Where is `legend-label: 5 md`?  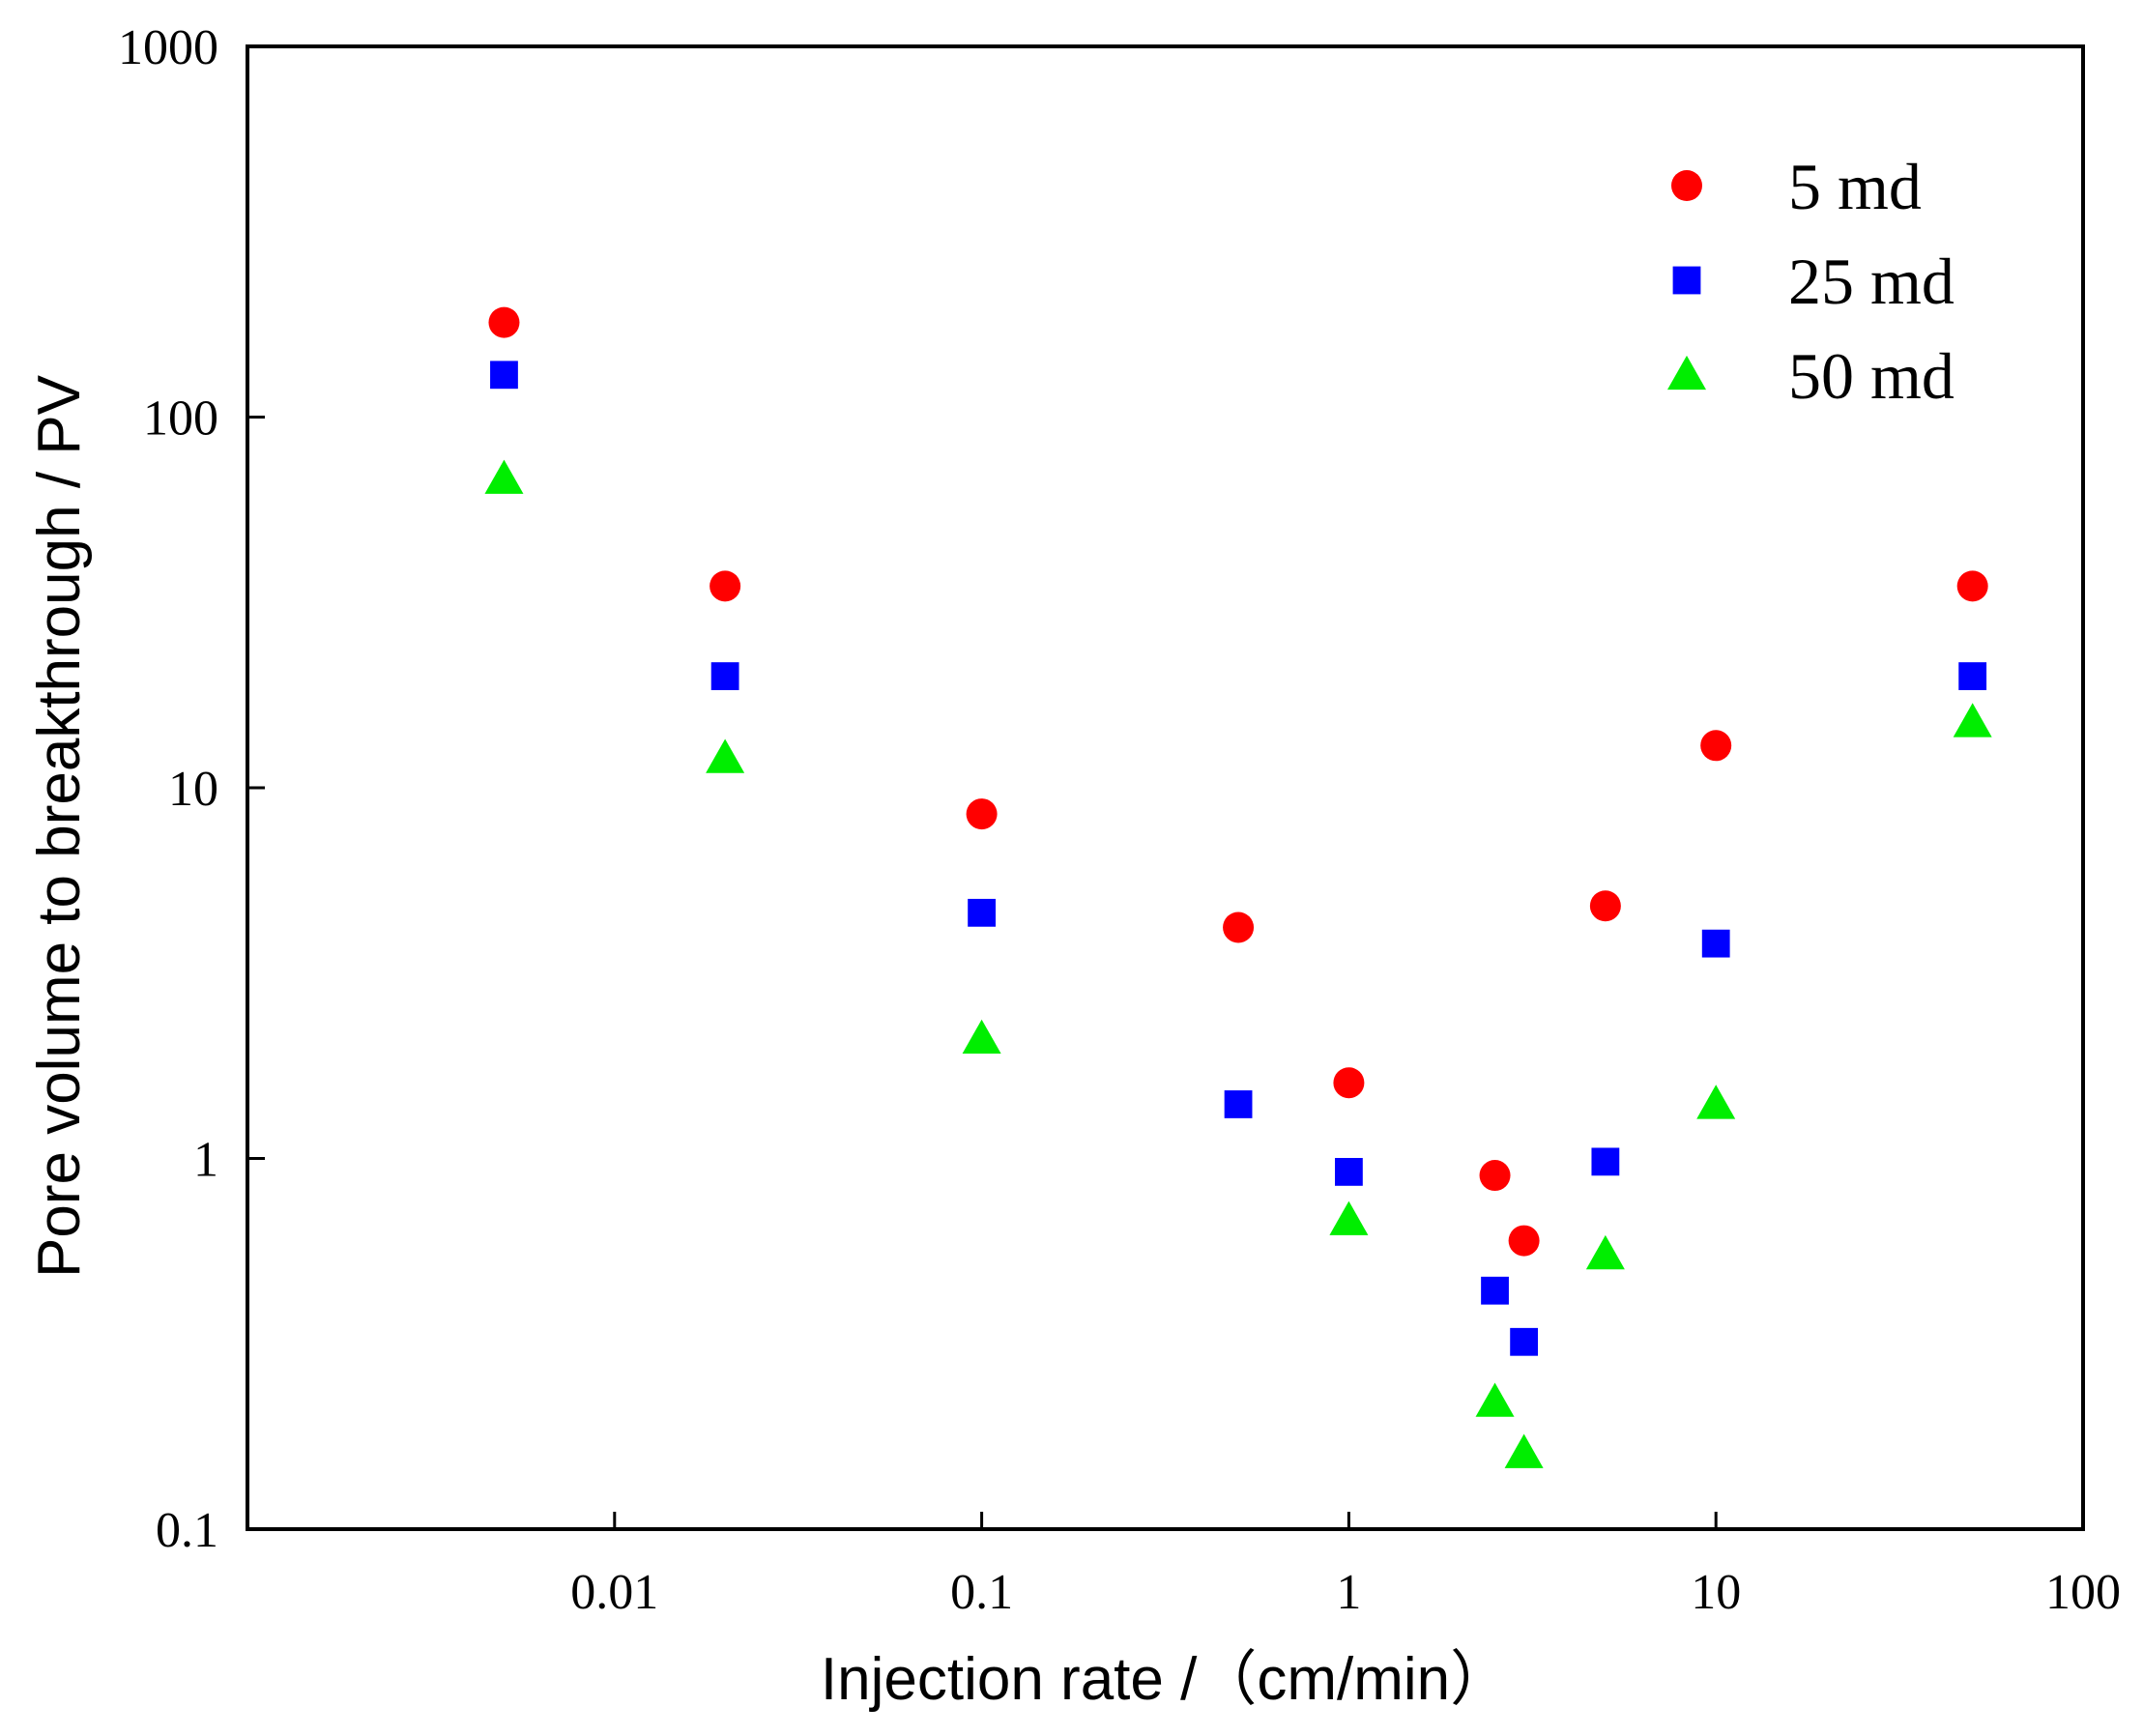
legend-label: 5 md is located at coordinates (1855, 186).